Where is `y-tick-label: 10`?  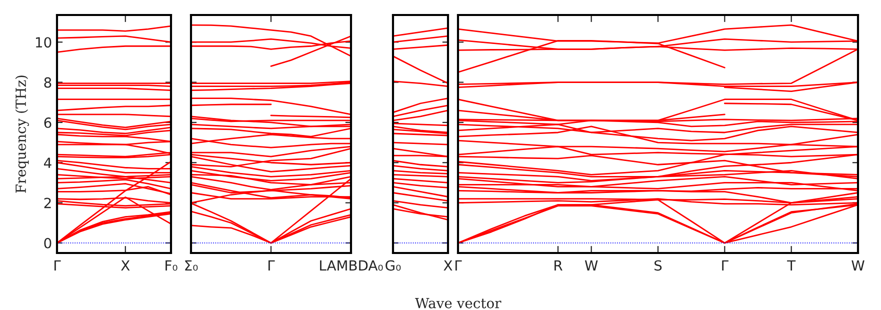 y-tick-label: 10 is located at coordinates (44, 42).